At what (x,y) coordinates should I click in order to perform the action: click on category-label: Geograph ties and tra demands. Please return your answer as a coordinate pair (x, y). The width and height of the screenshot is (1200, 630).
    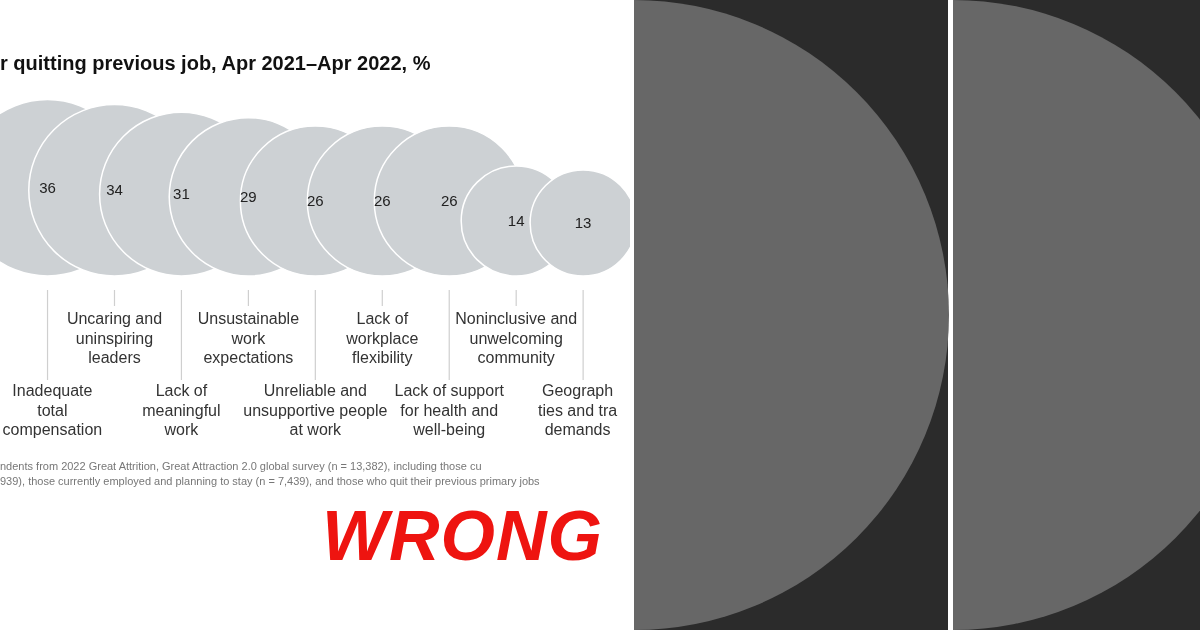
    Looking at the image, I should click on (578, 410).